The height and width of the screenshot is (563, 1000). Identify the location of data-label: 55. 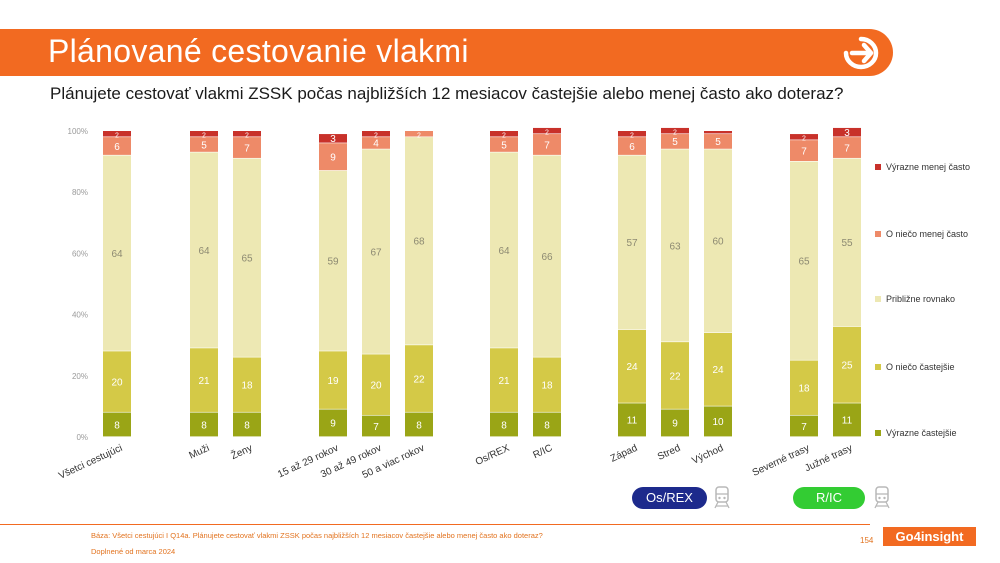
(847, 243).